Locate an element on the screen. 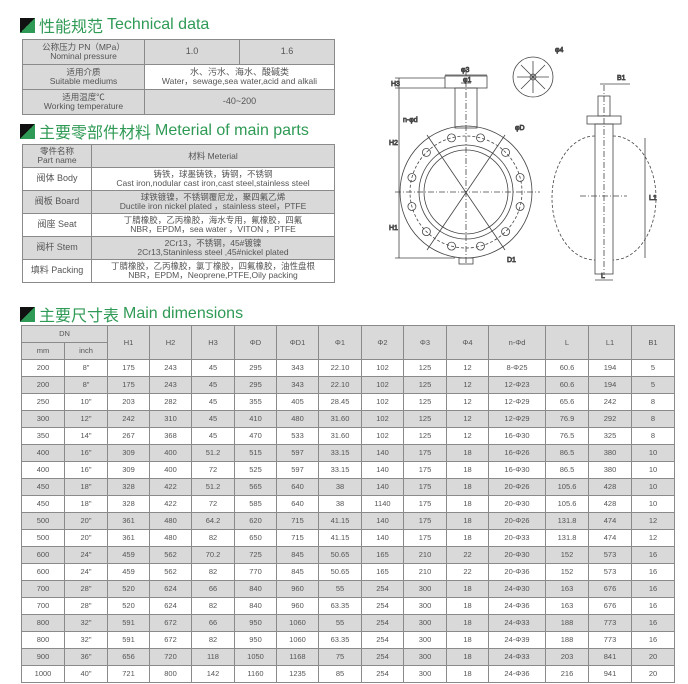 This screenshot has height=684, width=688. table-cell: 325 is located at coordinates (610, 436).